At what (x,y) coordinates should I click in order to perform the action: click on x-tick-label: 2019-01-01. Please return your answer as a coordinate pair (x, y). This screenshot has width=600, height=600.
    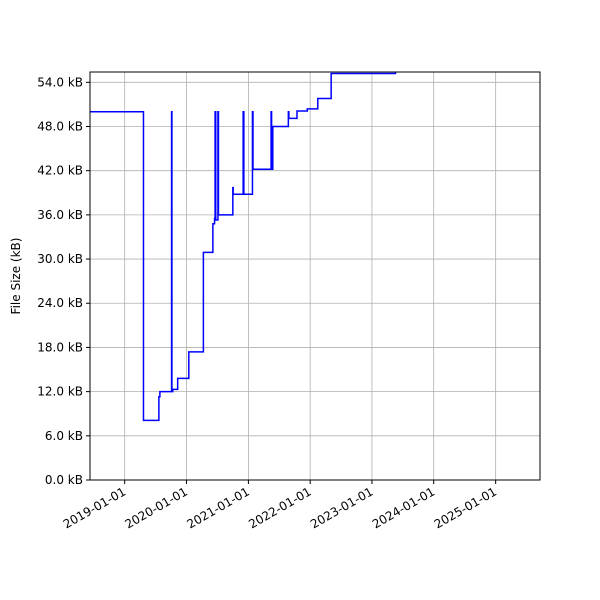
    Looking at the image, I should click on (94, 507).